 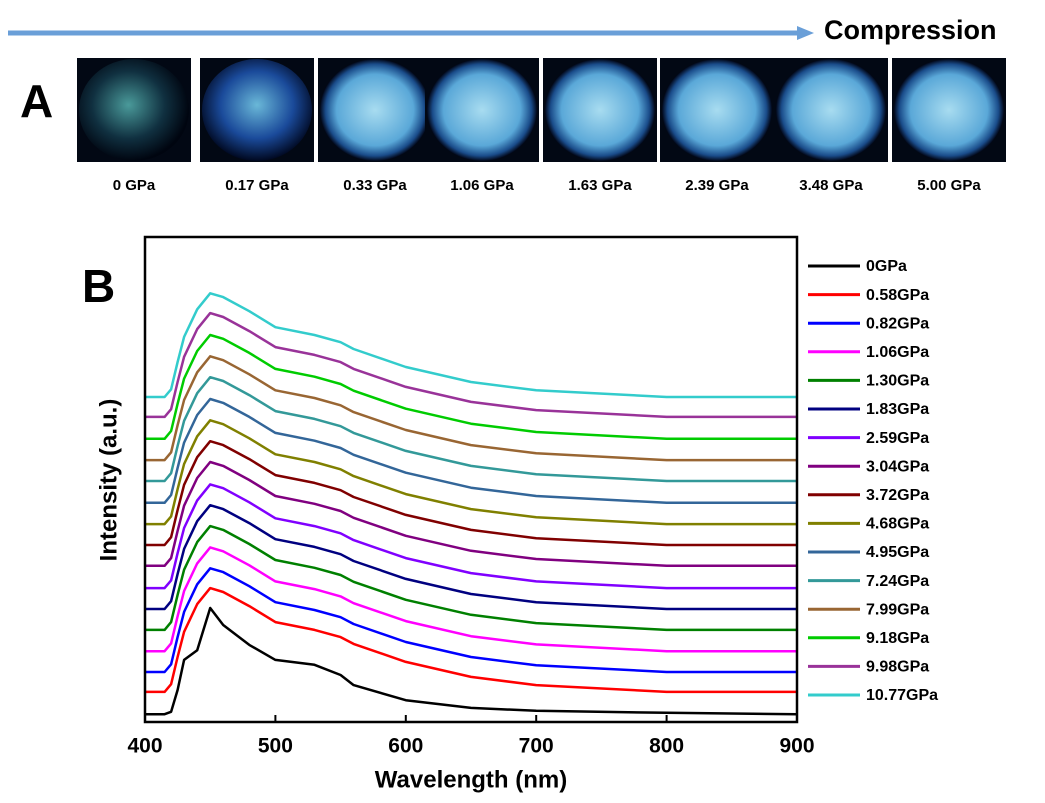 What do you see at coordinates (897, 667) in the screenshot?
I see `legend-label: 9.98GPa` at bounding box center [897, 667].